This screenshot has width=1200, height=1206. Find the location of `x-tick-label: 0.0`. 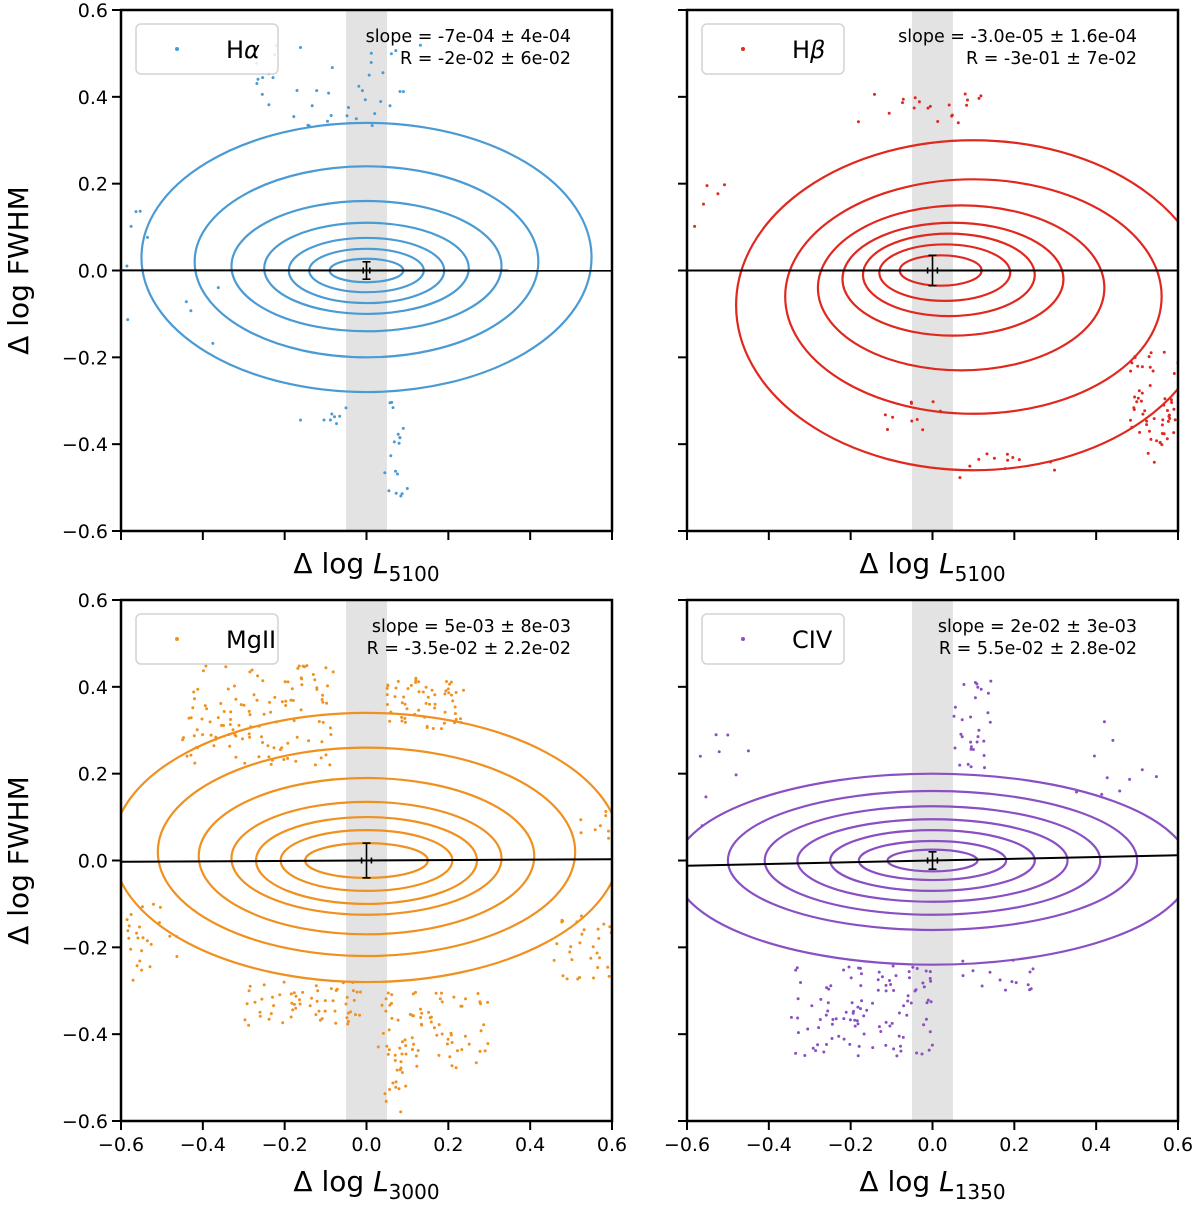

x-tick-label: 0.0 is located at coordinates (932, 1145).